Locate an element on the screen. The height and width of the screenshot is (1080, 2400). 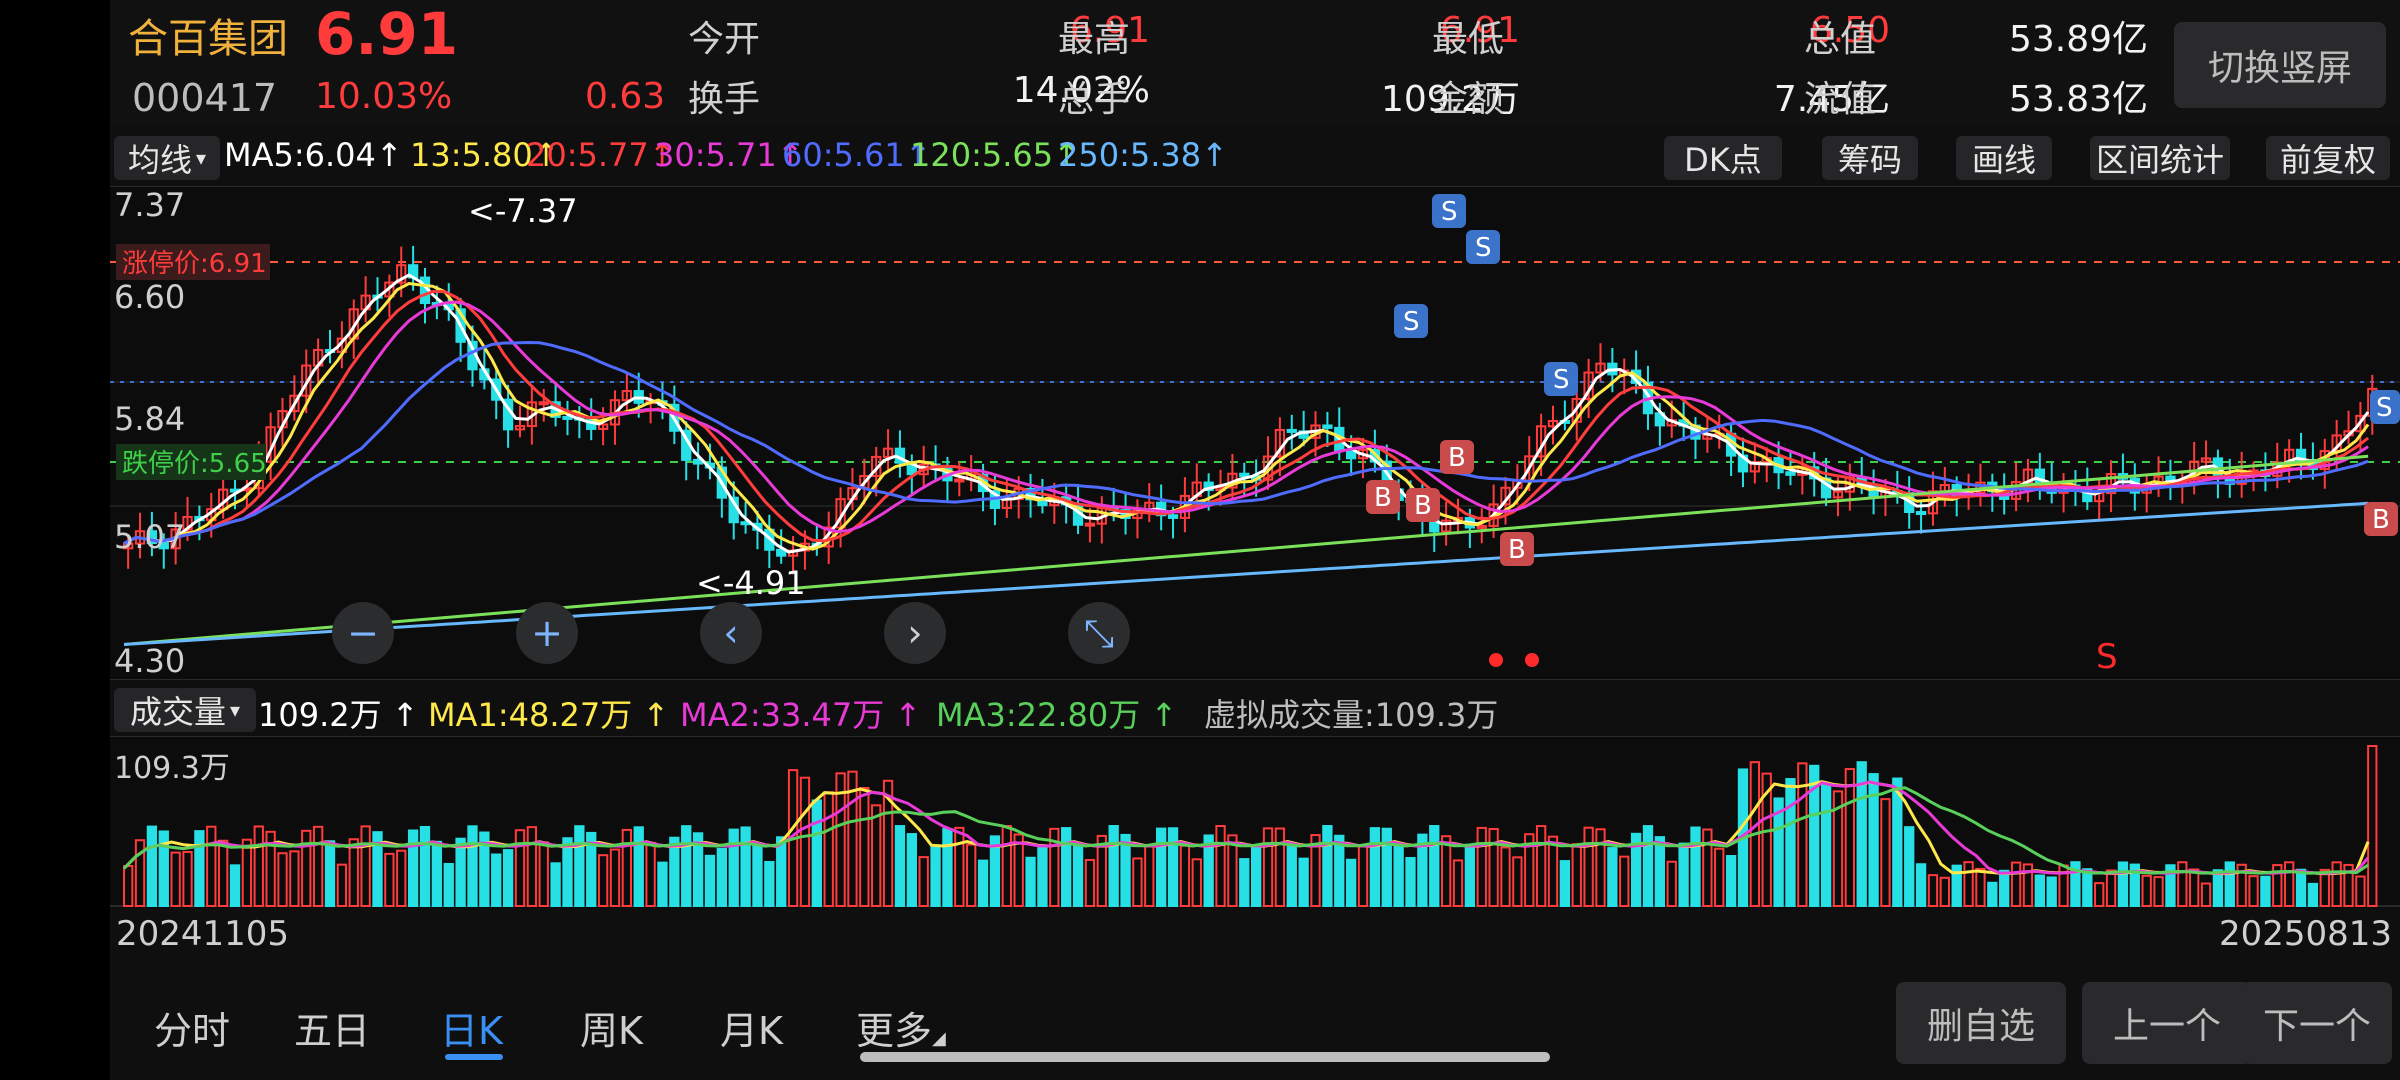
zoom-out-button: − is located at coordinates (363, 633).